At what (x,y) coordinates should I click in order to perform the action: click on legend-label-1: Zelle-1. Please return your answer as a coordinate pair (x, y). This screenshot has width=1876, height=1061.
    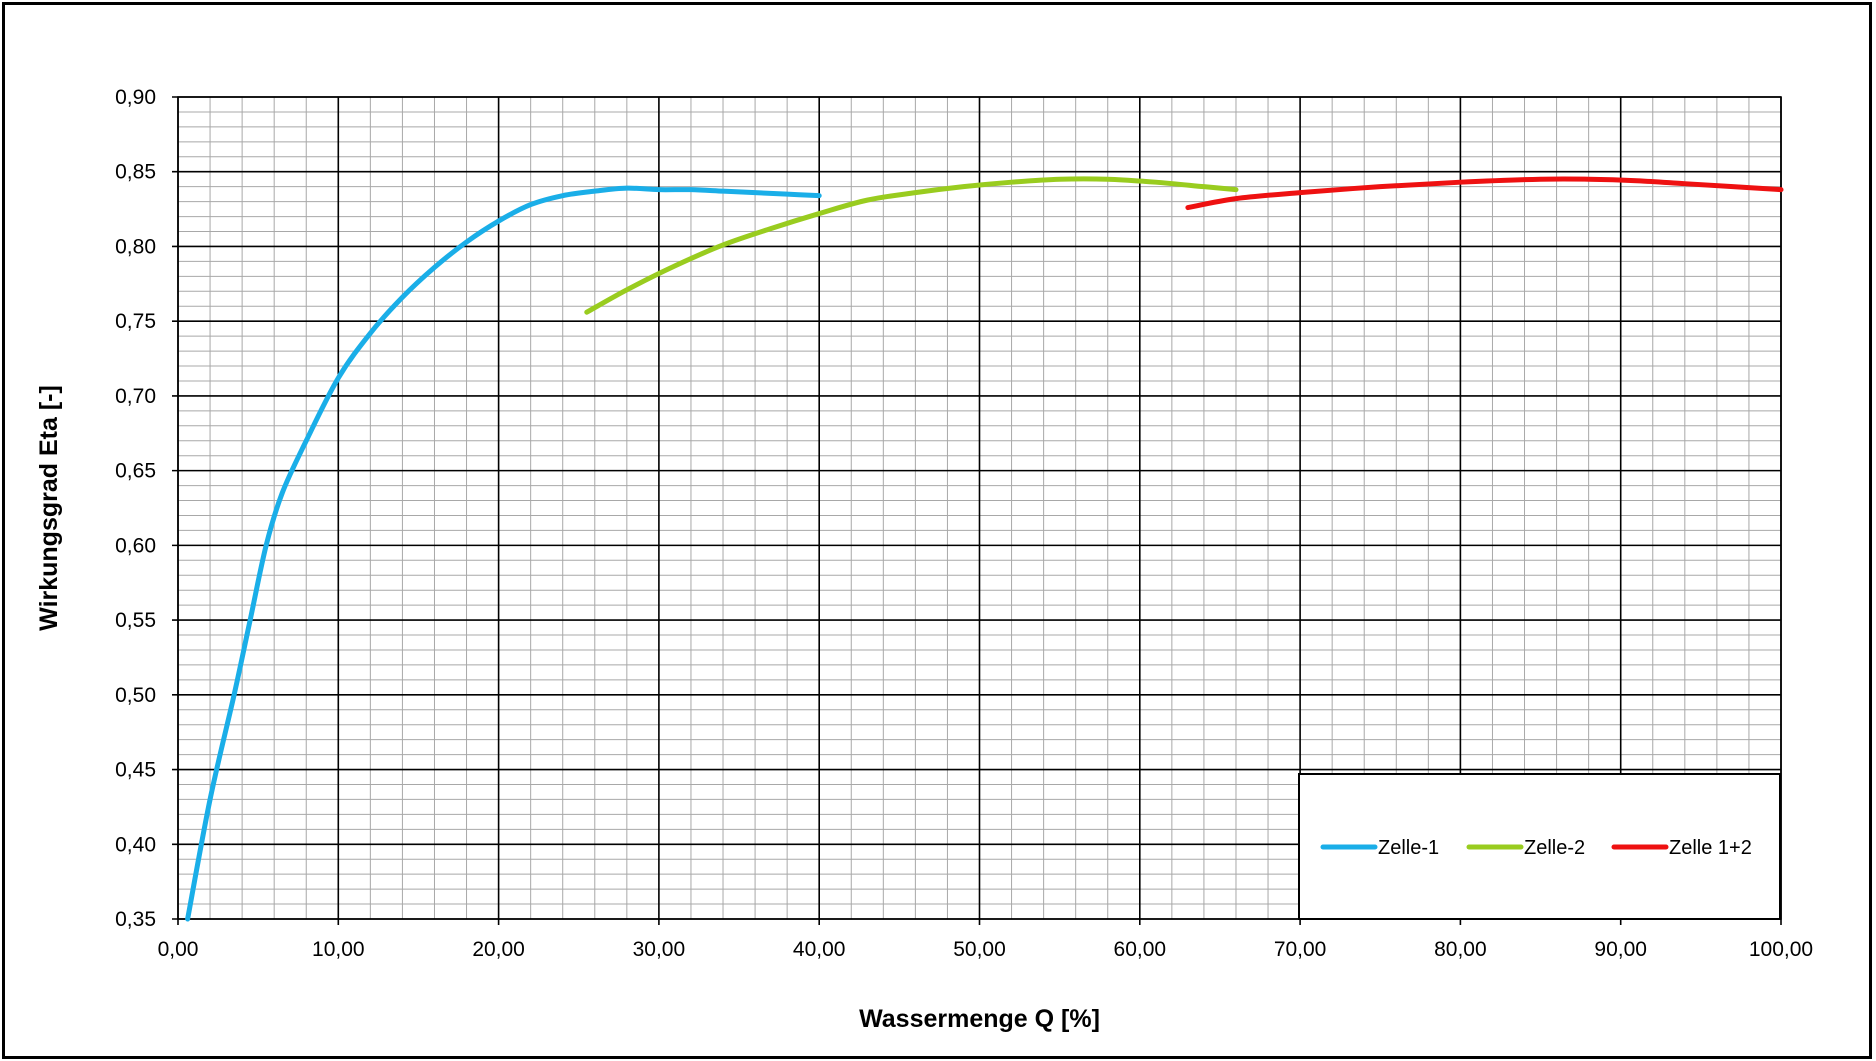
    Looking at the image, I should click on (1408, 848).